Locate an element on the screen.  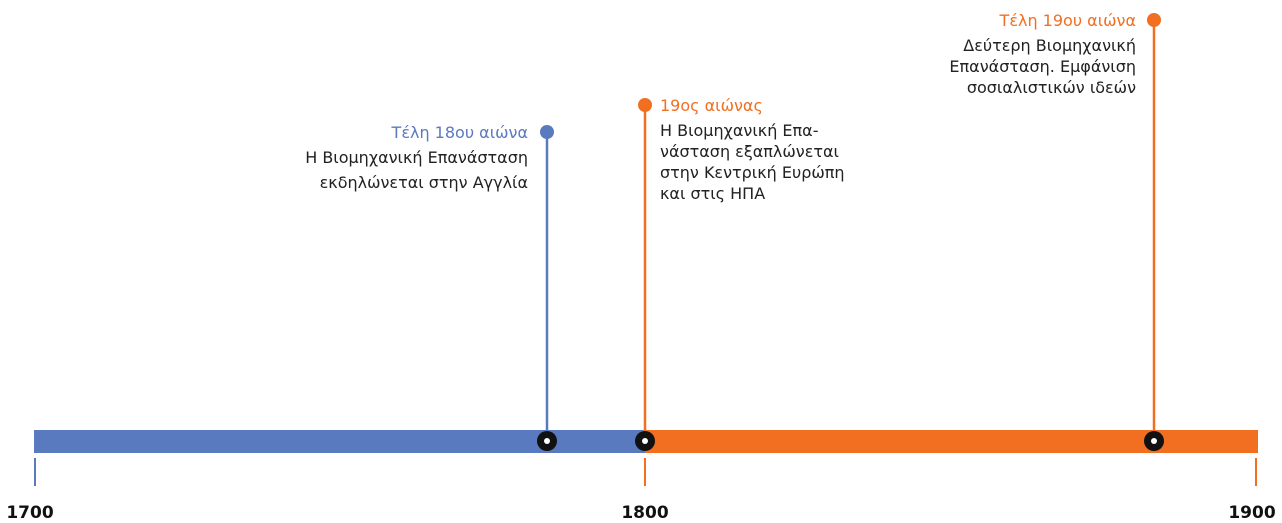
event-text: σοσιαλιστικών ιδεών is located at coordinates (1051, 87).